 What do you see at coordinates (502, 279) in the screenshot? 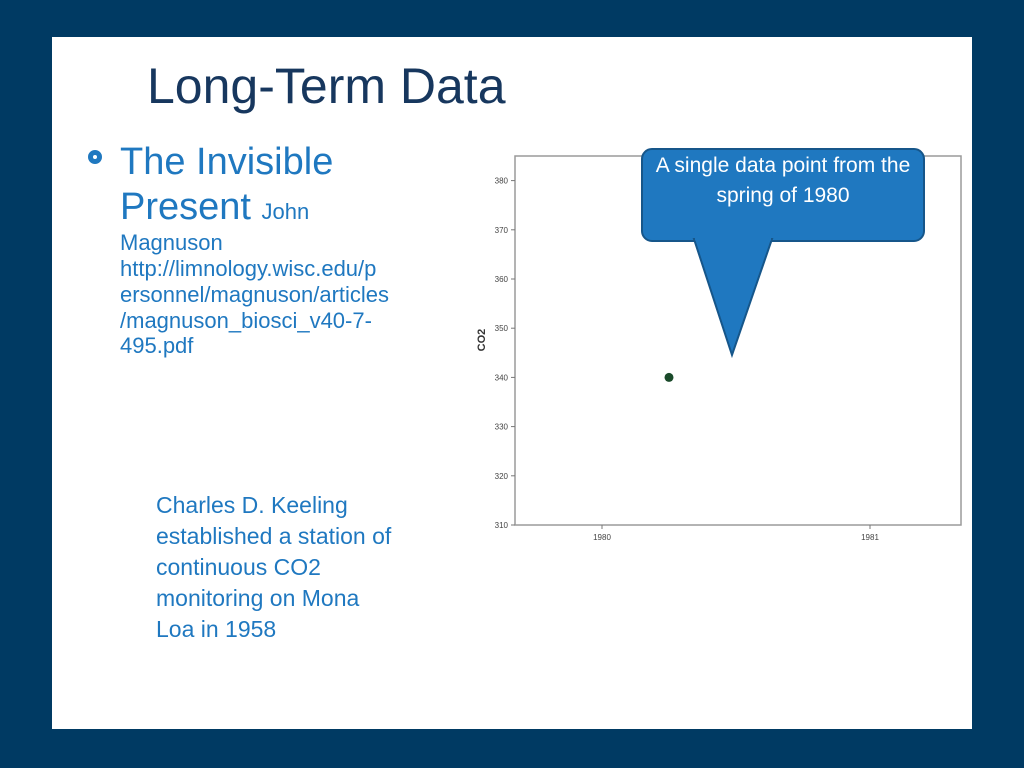
I see `y-tick-label-360: 360` at bounding box center [502, 279].